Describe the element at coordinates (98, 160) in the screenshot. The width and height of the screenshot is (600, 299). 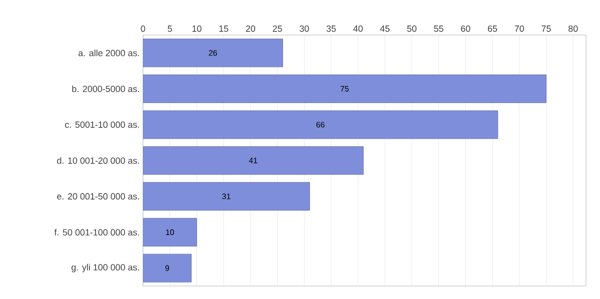
I see `y-tick-label: d. 10 001-20 000 as.` at that location.